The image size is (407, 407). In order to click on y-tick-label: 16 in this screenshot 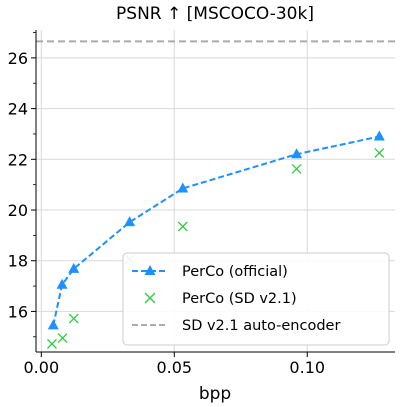, I will do `click(18, 311)`.